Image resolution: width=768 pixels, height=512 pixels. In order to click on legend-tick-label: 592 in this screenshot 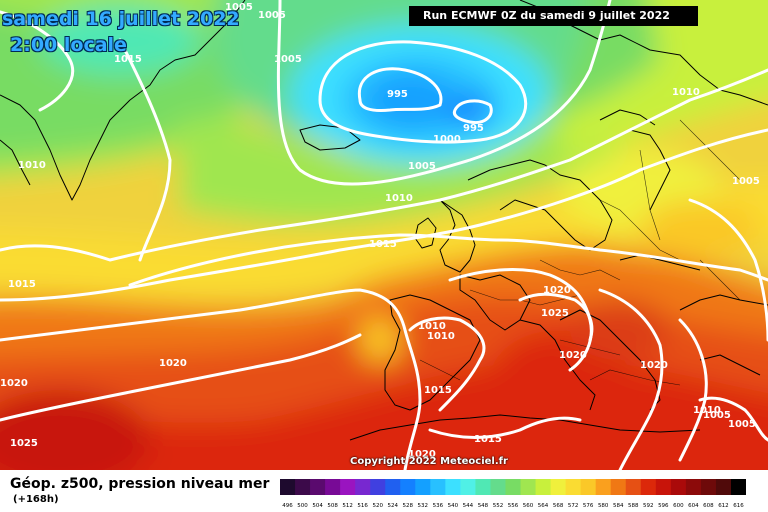, I will do `click(648, 506)`.